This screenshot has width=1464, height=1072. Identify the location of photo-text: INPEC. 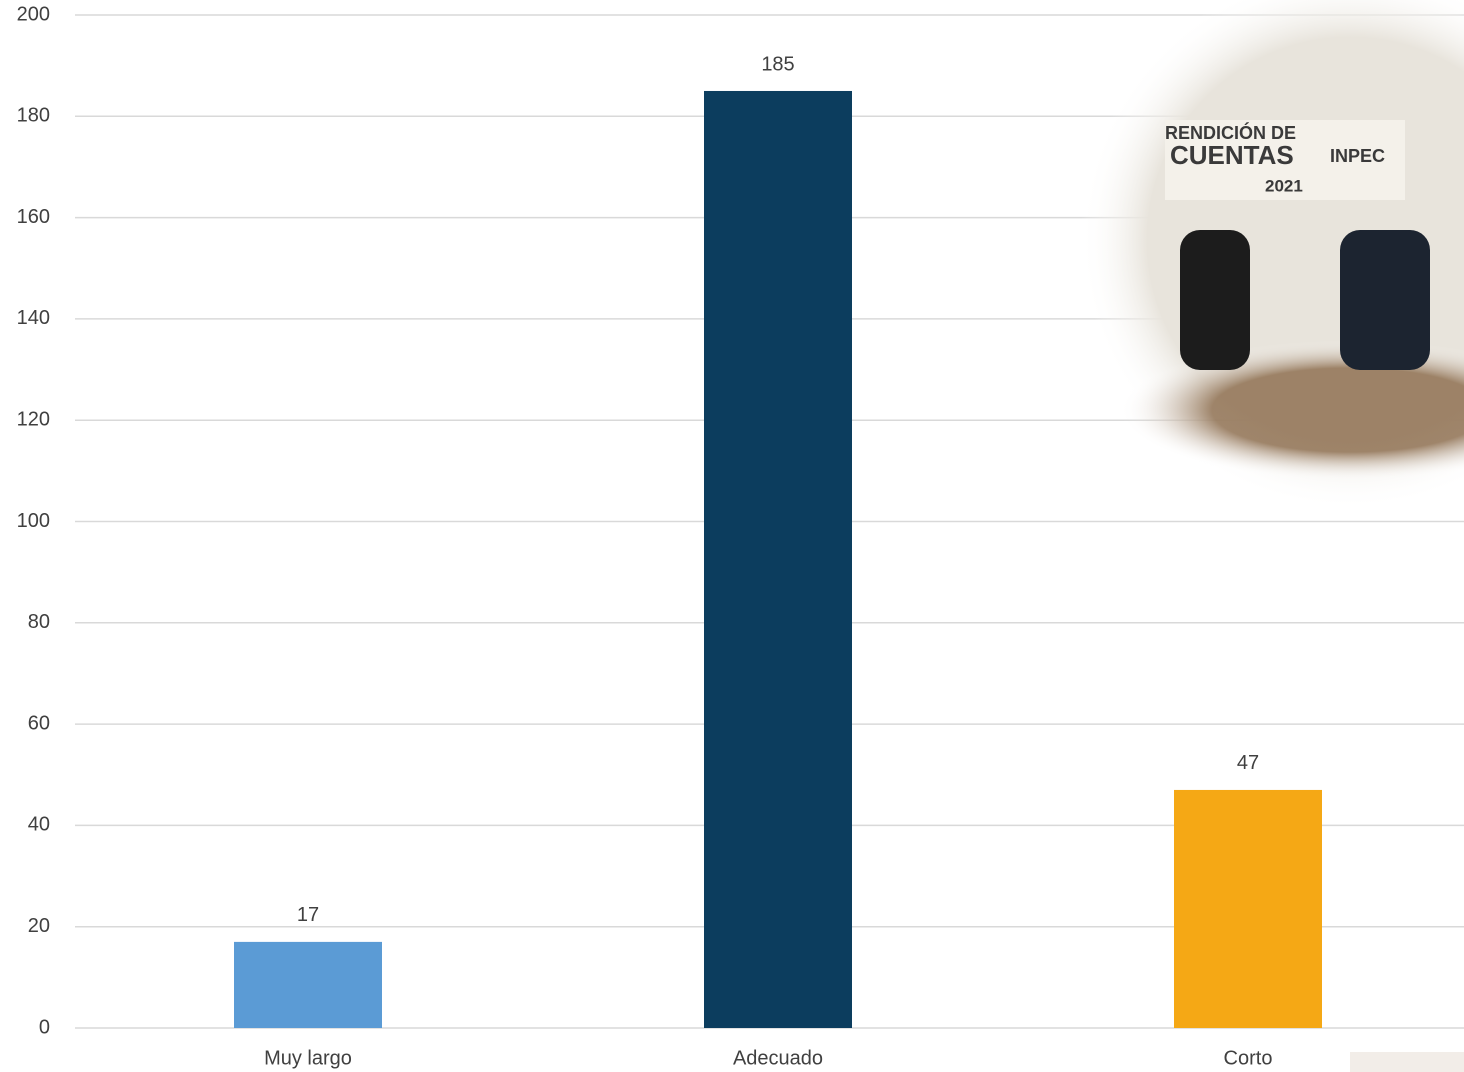
(1357, 156).